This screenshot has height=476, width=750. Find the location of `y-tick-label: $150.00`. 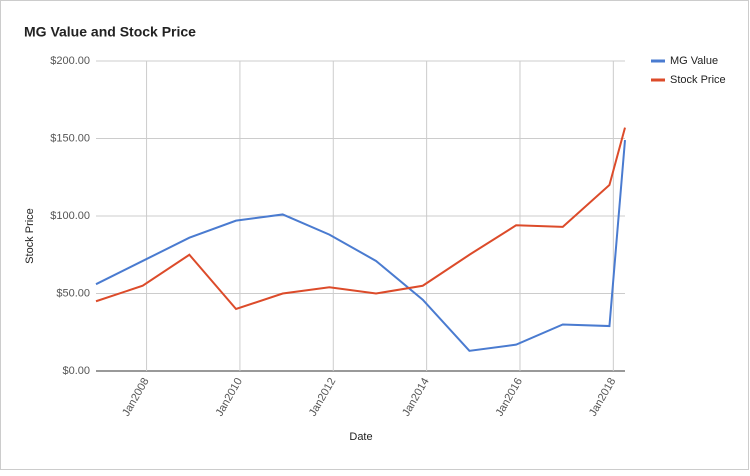

y-tick-label: $150.00 is located at coordinates (70, 138).